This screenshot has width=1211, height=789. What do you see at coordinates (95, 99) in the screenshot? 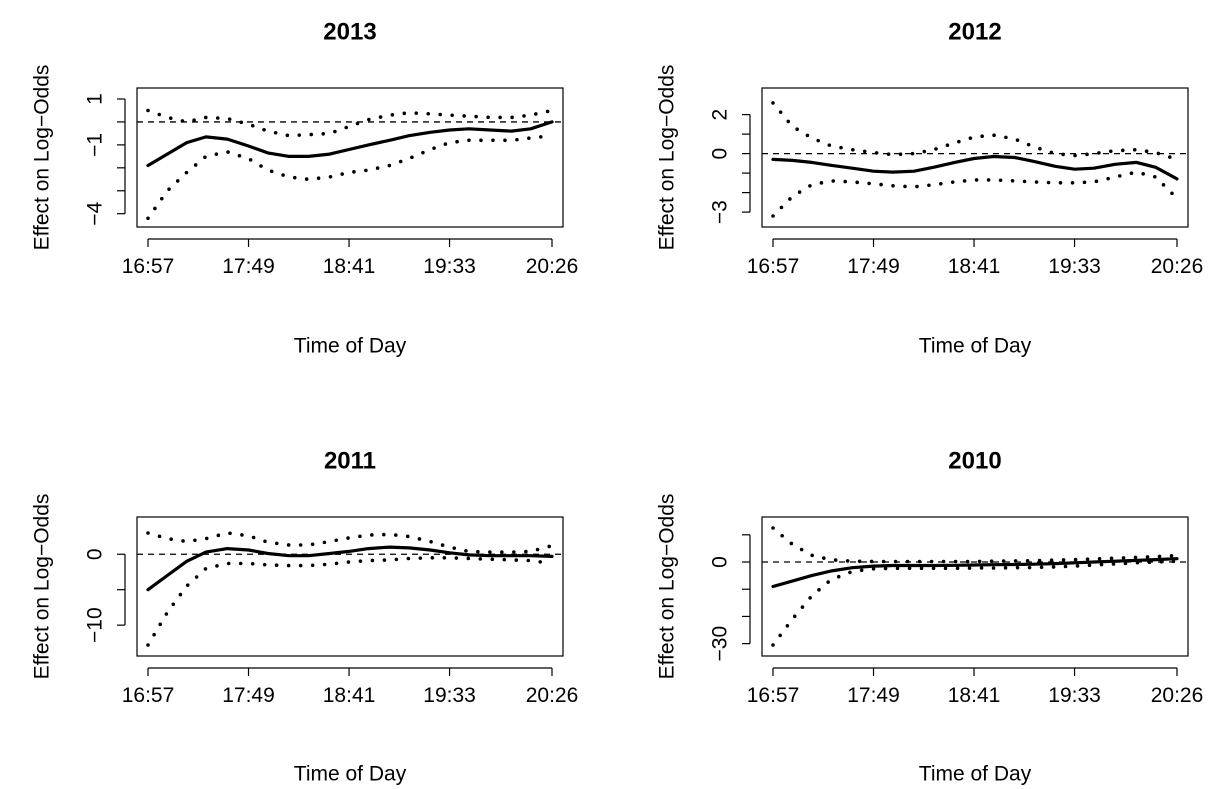
I see `y-tick-label: 1` at bounding box center [95, 99].